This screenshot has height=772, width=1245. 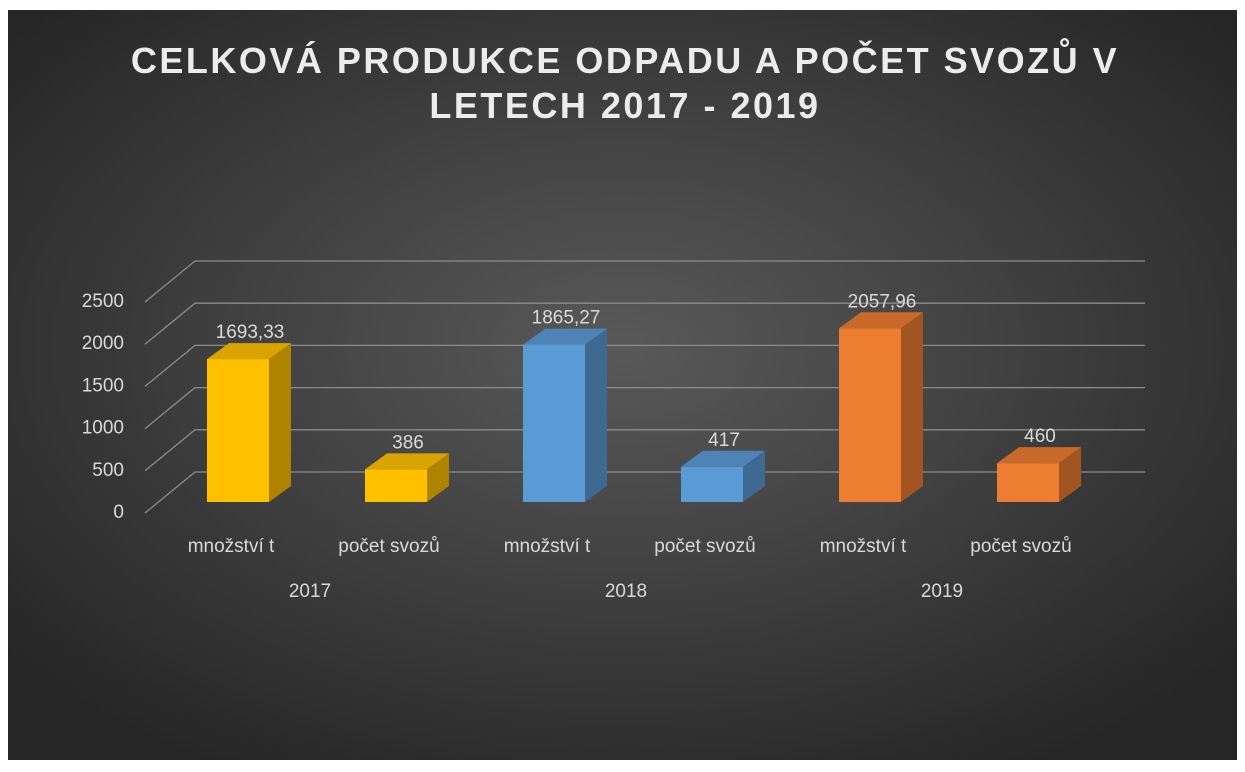 I want to click on group-label: 2018, so click(x=626, y=591).